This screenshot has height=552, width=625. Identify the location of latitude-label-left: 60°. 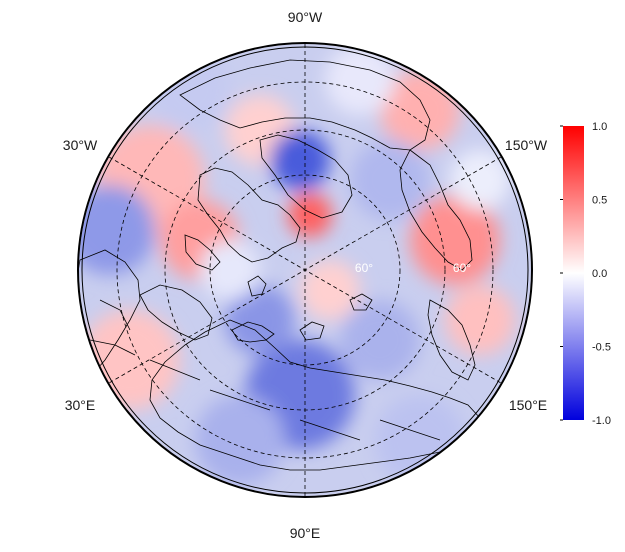
(364, 268).